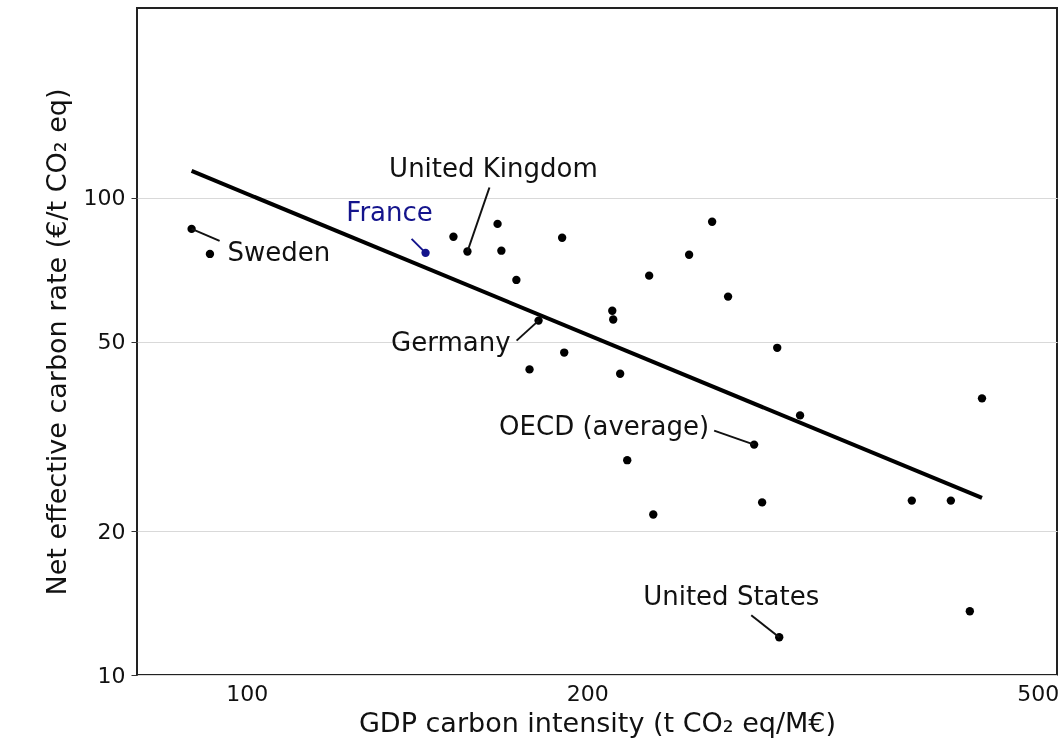 The height and width of the screenshot is (747, 1063). Describe the element at coordinates (731, 596) in the screenshot. I see `annotation: United States` at that location.